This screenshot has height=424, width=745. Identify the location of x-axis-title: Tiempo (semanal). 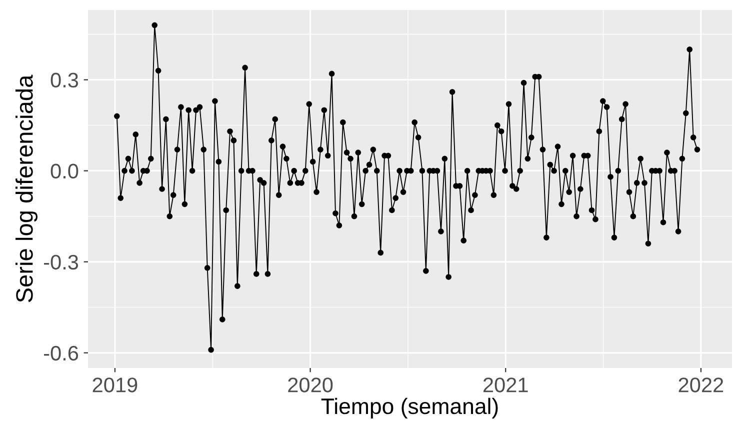
(409, 408).